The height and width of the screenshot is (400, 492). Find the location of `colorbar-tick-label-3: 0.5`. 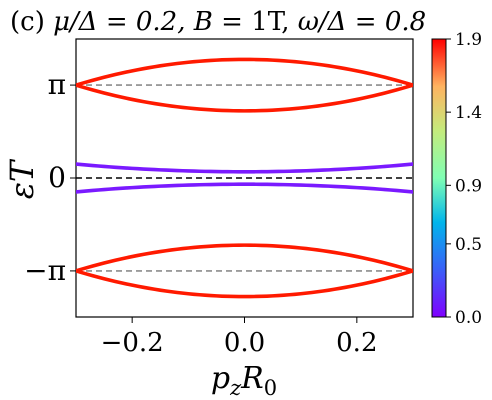

colorbar-tick-label-3: 0.5 is located at coordinates (468, 245).